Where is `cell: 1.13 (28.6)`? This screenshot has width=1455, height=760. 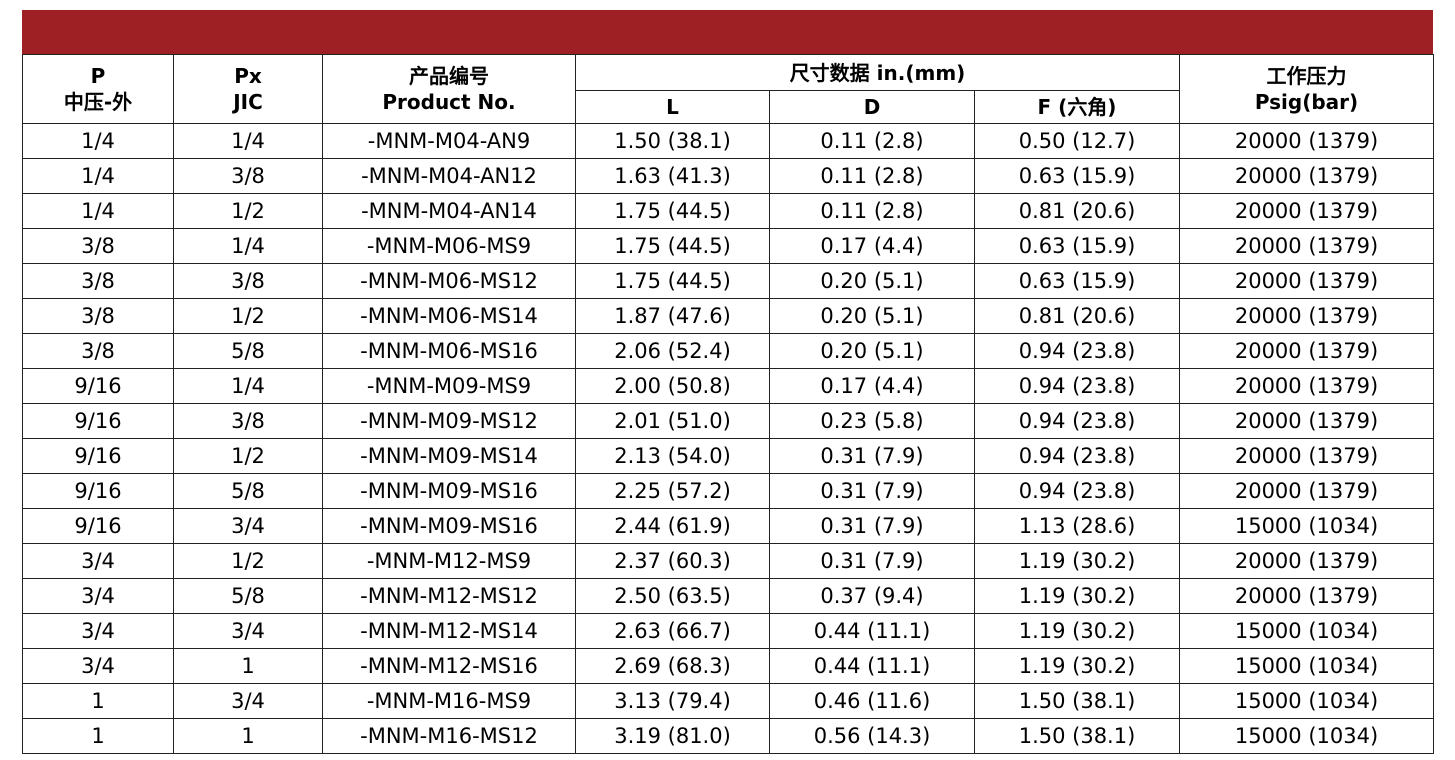 cell: 1.13 (28.6) is located at coordinates (1077, 526).